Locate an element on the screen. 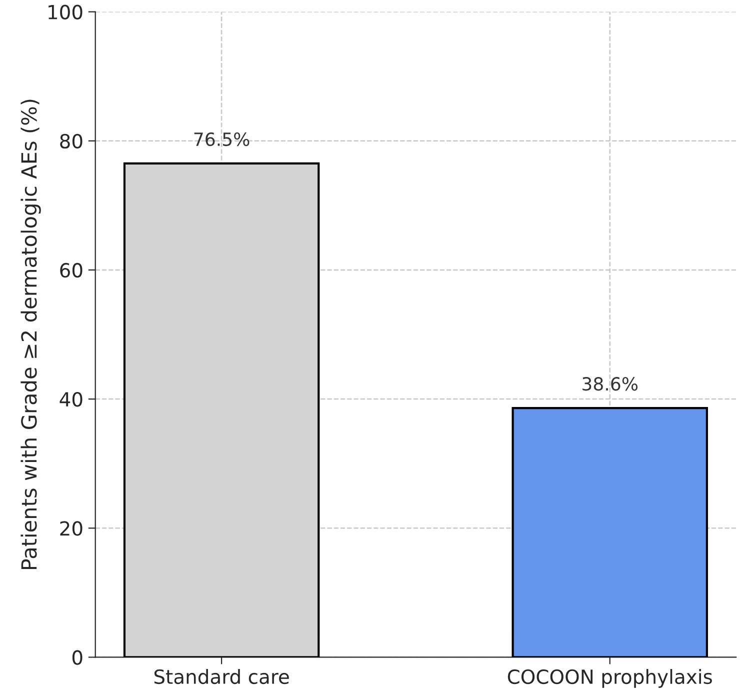 The width and height of the screenshot is (745, 694). y-tick-label: 100 is located at coordinates (65, 12).